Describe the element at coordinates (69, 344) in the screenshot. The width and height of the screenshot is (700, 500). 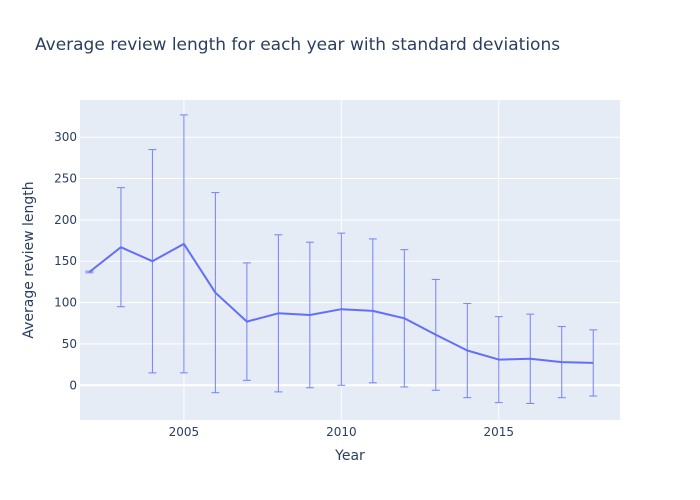
I see `y-tick-label: 50` at that location.